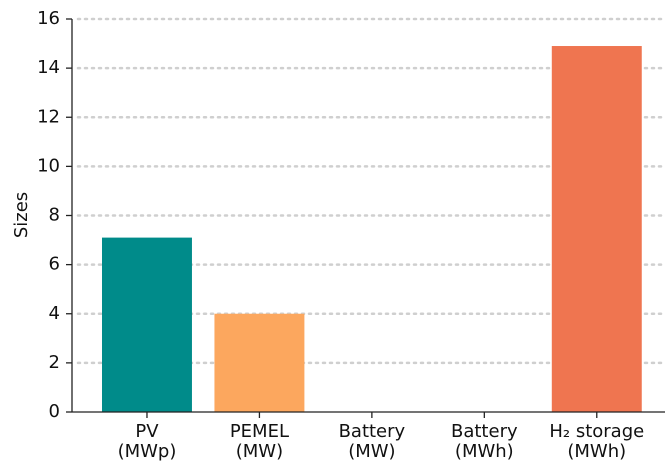 The image size is (665, 465). I want to click on y-tick-label: 16, so click(48, 18).